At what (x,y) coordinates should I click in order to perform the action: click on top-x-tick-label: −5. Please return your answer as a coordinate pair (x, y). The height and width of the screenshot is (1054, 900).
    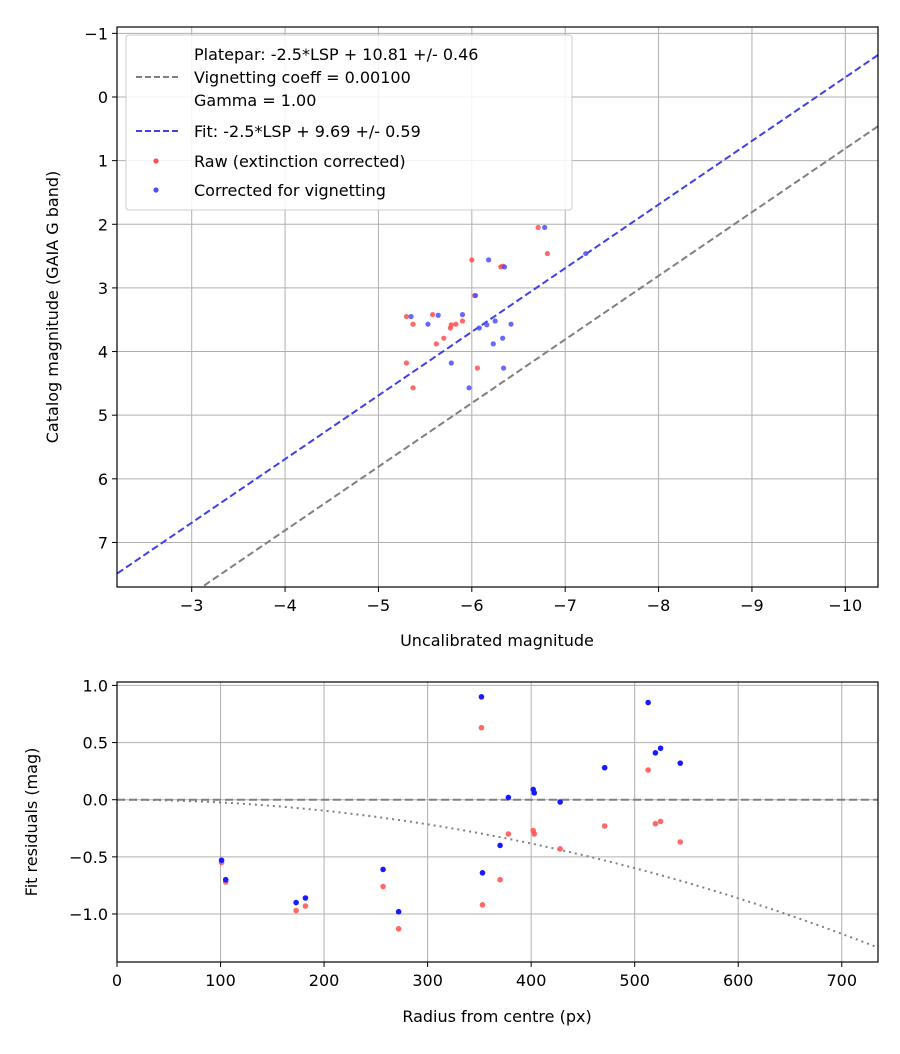
    Looking at the image, I should click on (379, 605).